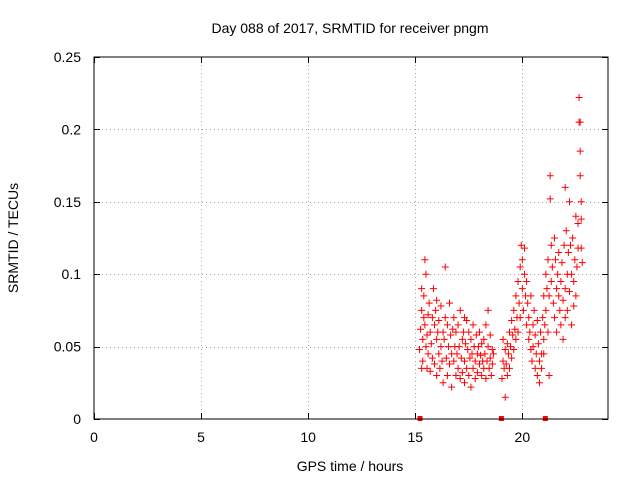 Image resolution: width=640 pixels, height=480 pixels. I want to click on x-tick-label: 5, so click(201, 437).